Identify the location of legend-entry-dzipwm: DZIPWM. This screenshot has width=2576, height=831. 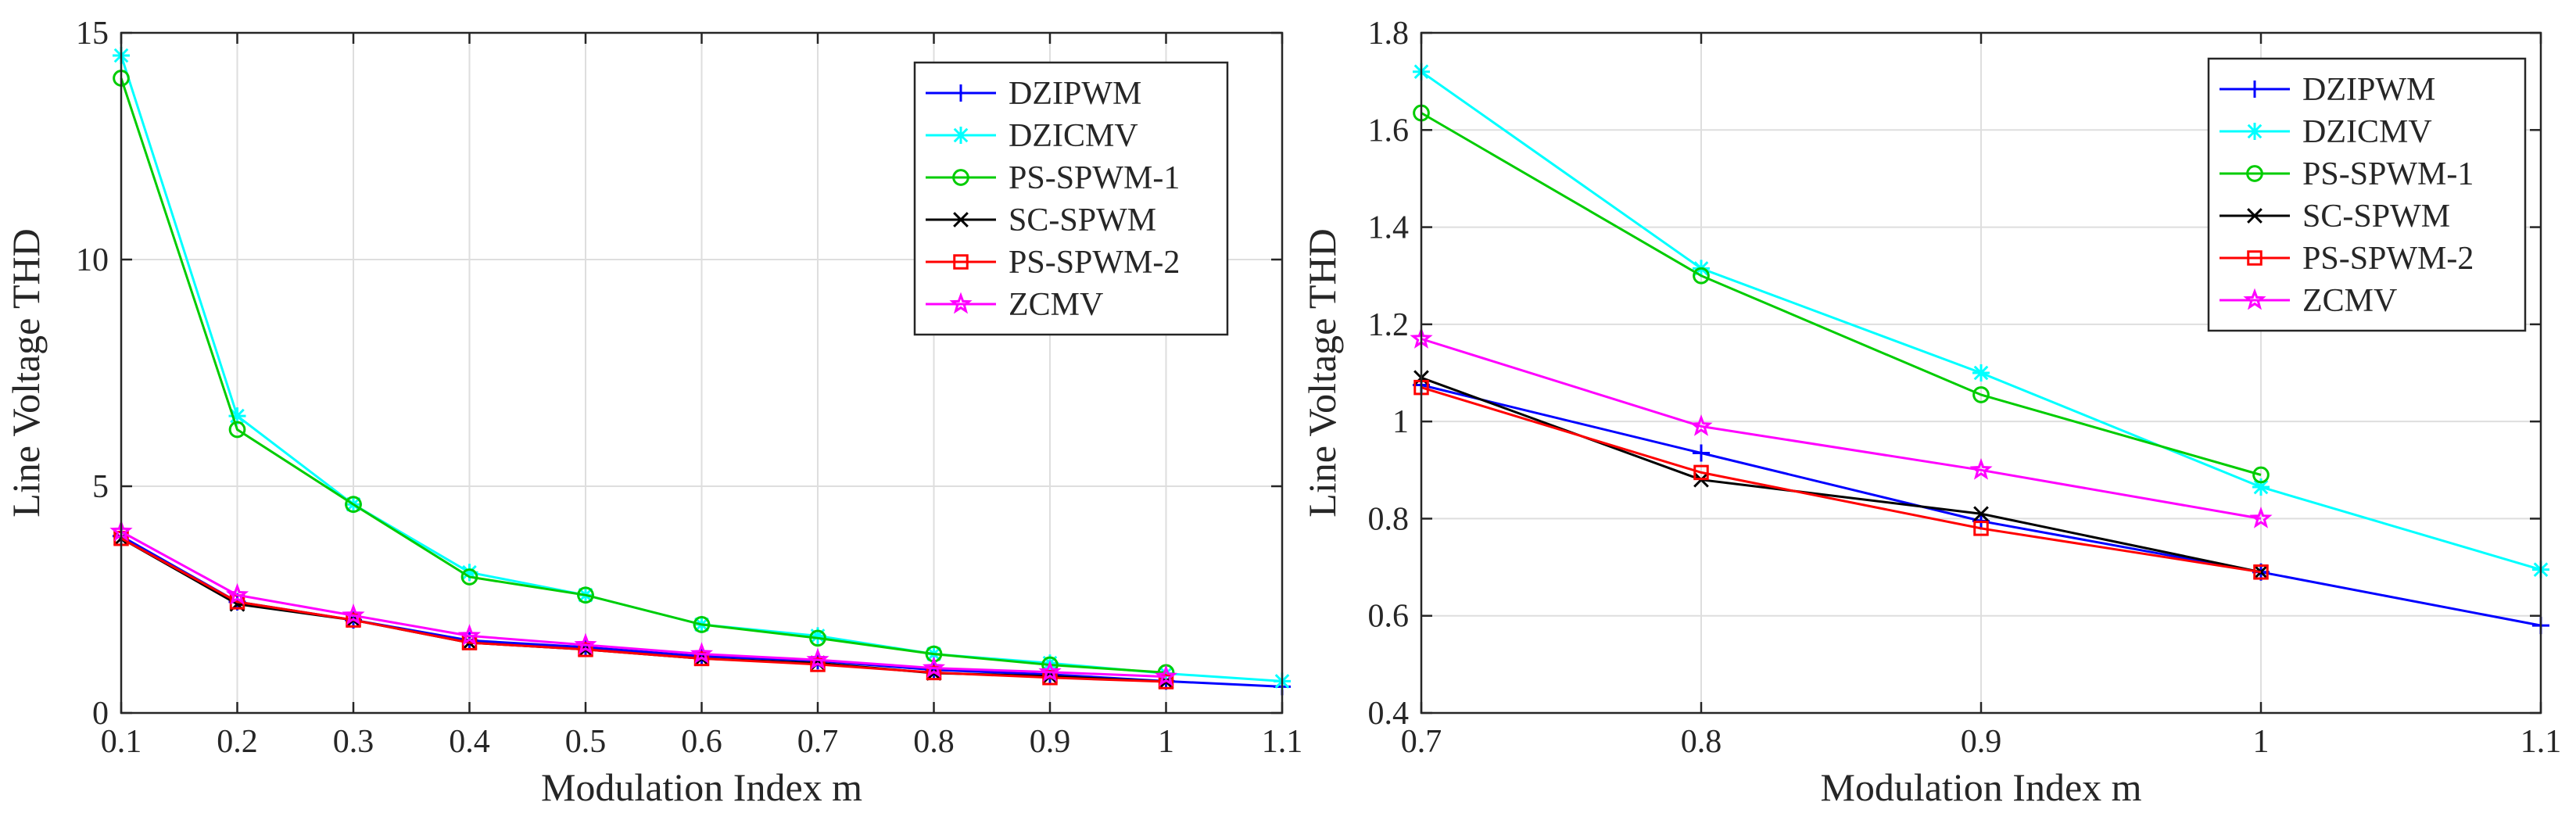
(2327, 90).